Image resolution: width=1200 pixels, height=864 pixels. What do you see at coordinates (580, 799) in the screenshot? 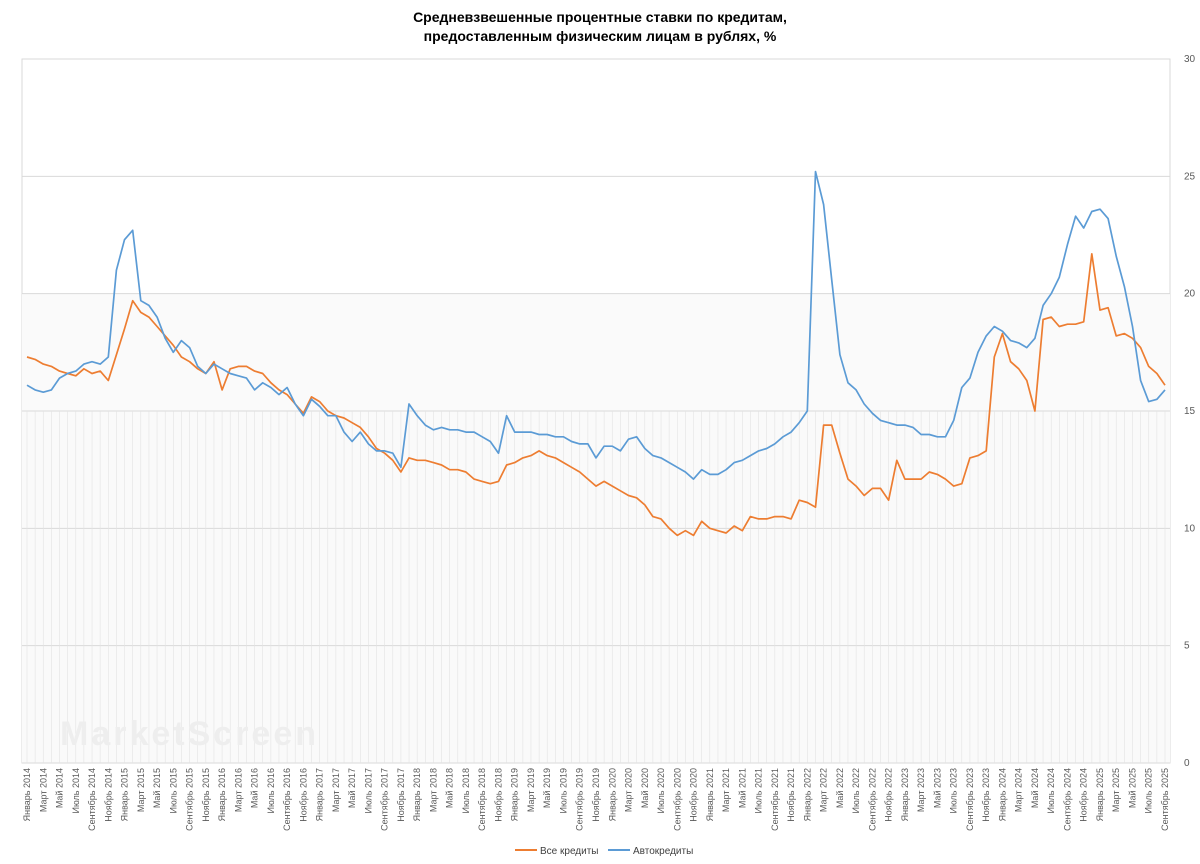
I see `x-tick-label: Сентябрь 2019` at bounding box center [580, 799].